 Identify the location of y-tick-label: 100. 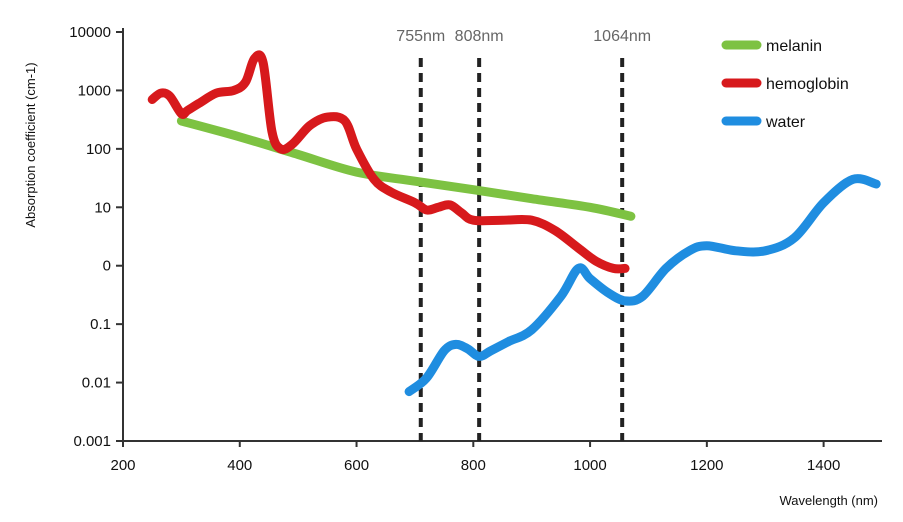
(98, 149).